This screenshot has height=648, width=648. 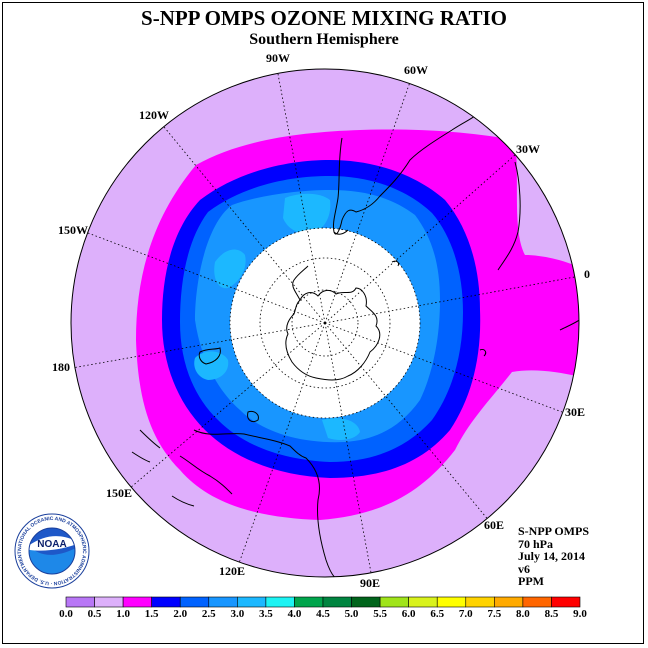 I want to click on colorbar-tick-label: 7.0, so click(x=465, y=614).